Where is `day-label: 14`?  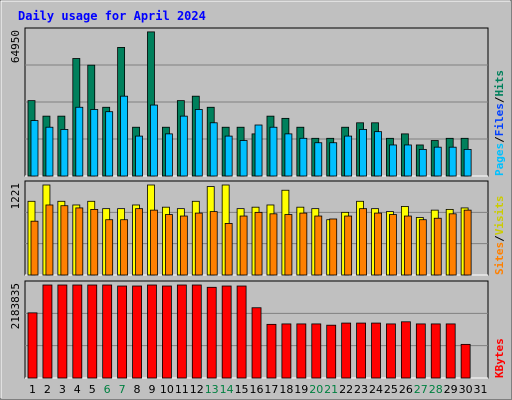
day-label: 14 is located at coordinates (227, 389).